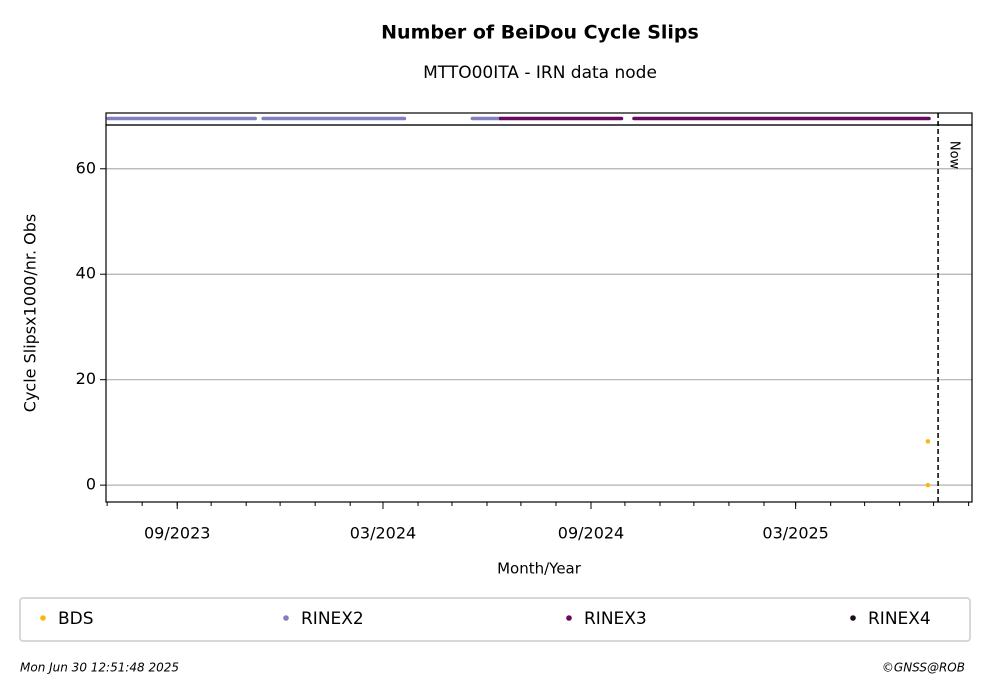  I want to click on y-tick-label: 20, so click(86, 378).